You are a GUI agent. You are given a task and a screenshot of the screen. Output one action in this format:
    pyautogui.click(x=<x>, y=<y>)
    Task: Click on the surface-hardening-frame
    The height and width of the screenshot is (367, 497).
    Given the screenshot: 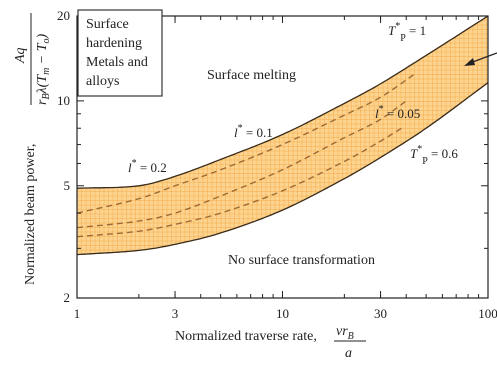 What is the action you would take?
    pyautogui.click(x=120, y=53)
    